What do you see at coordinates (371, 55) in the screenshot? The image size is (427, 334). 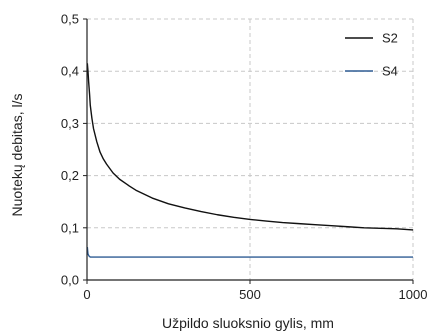 I see `legend: S2 S4` at bounding box center [371, 55].